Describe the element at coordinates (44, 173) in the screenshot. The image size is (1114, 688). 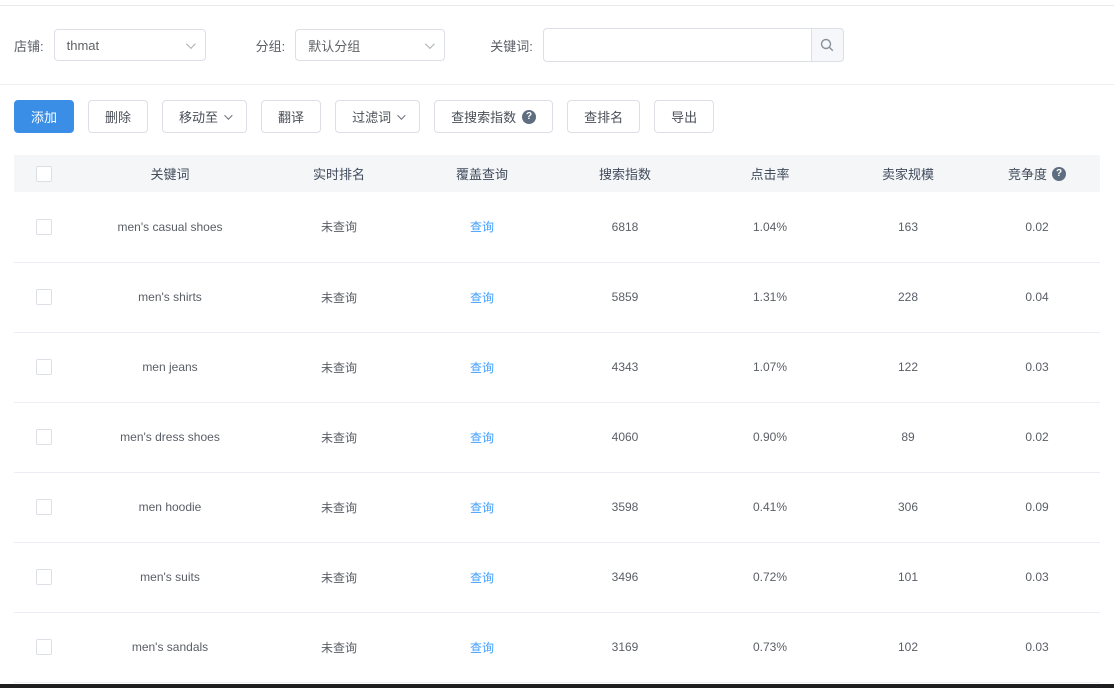
I see `select-all-checkbox` at that location.